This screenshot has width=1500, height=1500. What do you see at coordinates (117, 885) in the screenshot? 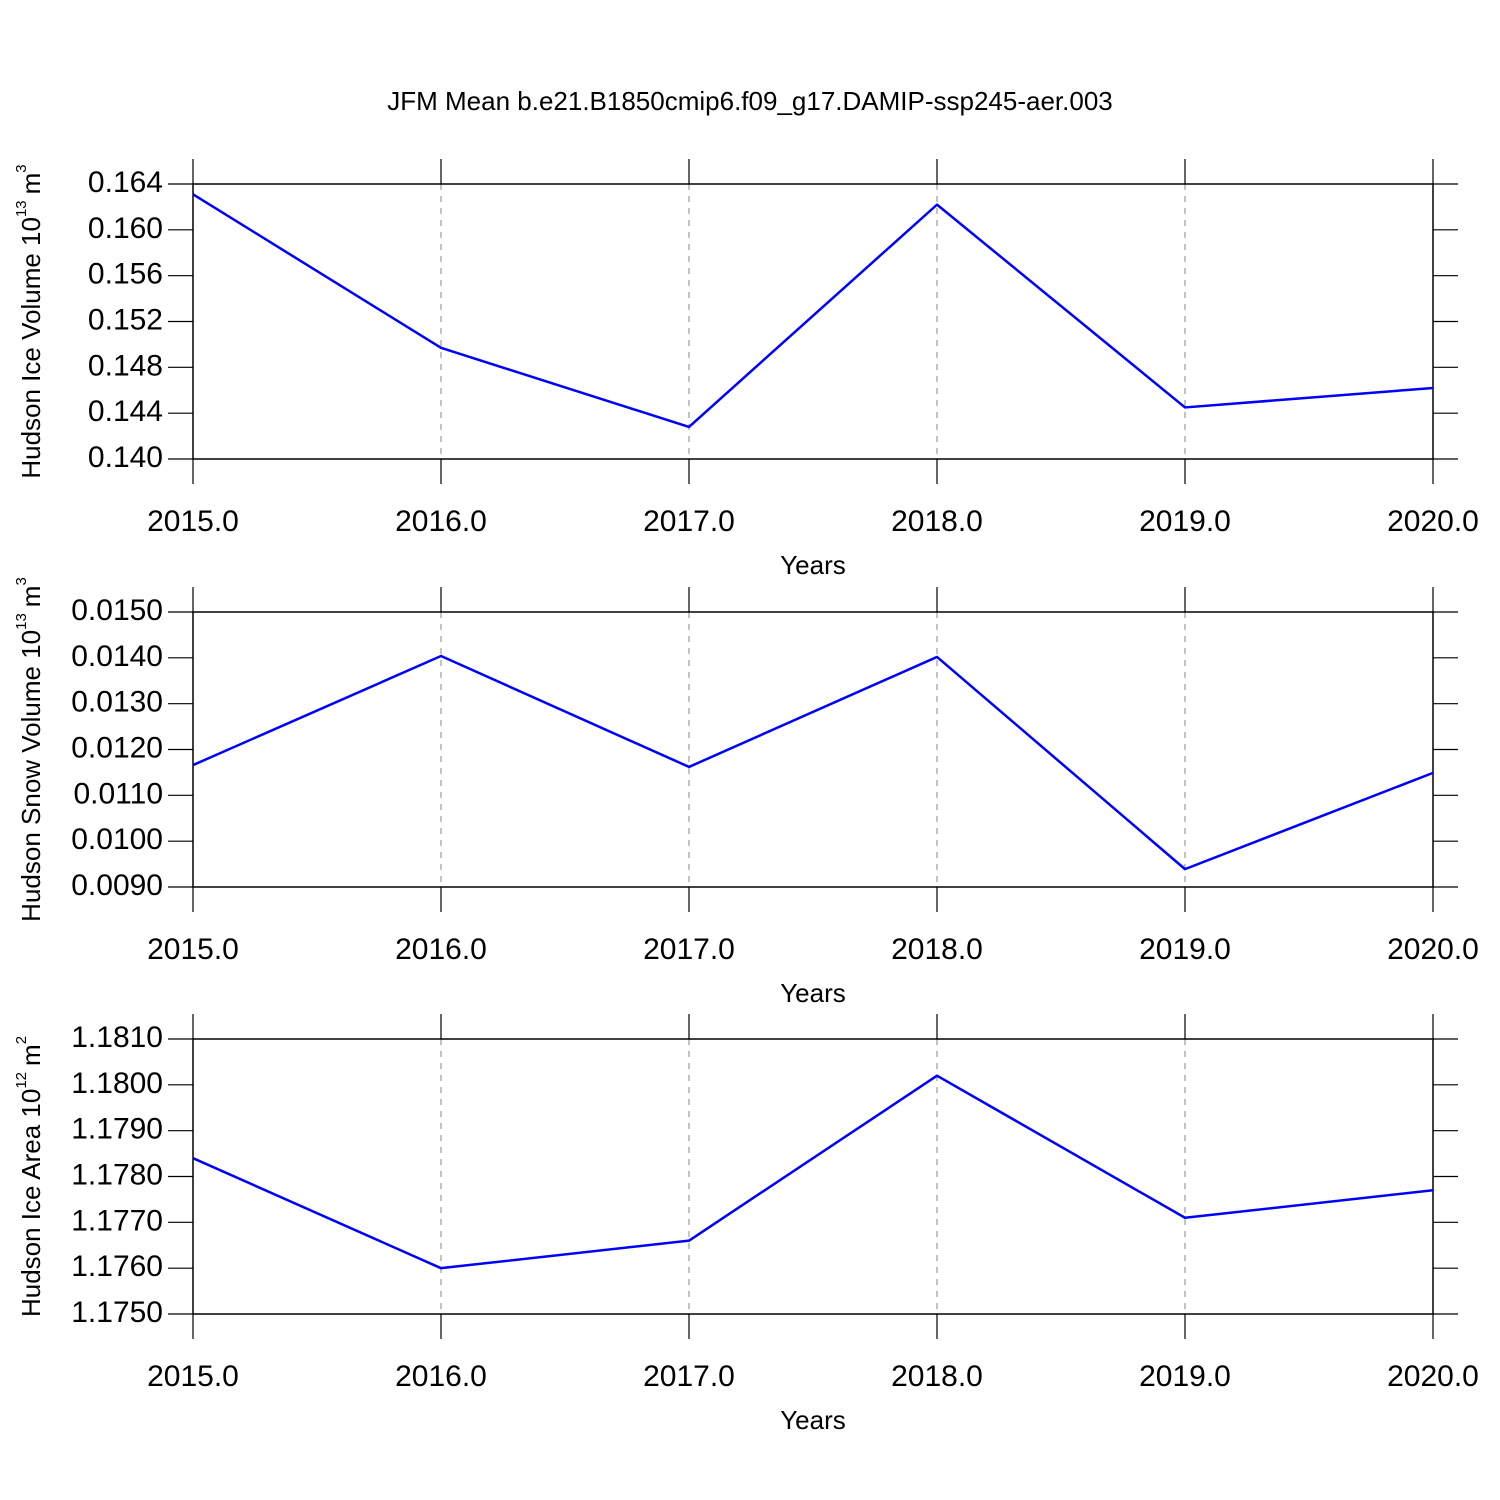
I see `y-tick-label: 0.0090` at bounding box center [117, 885].